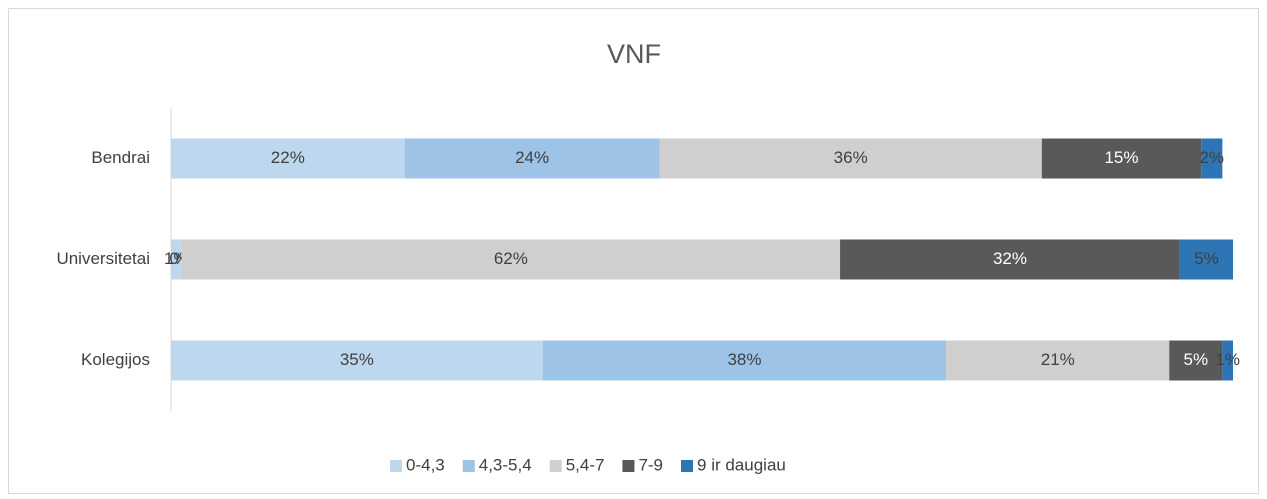 The image size is (1267, 499). I want to click on data-label: 15%, so click(1121, 157).